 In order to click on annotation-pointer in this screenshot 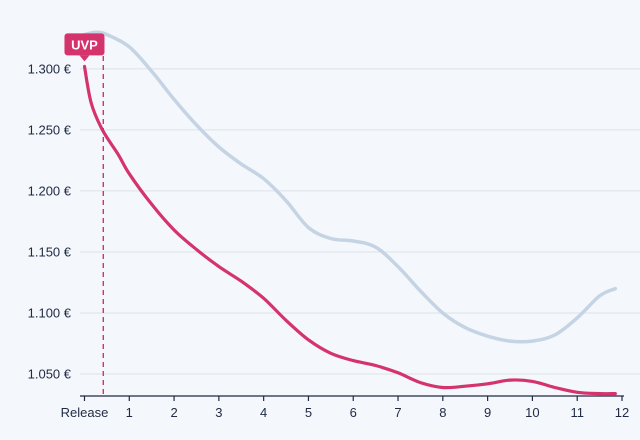, I will do `click(84, 58)`.